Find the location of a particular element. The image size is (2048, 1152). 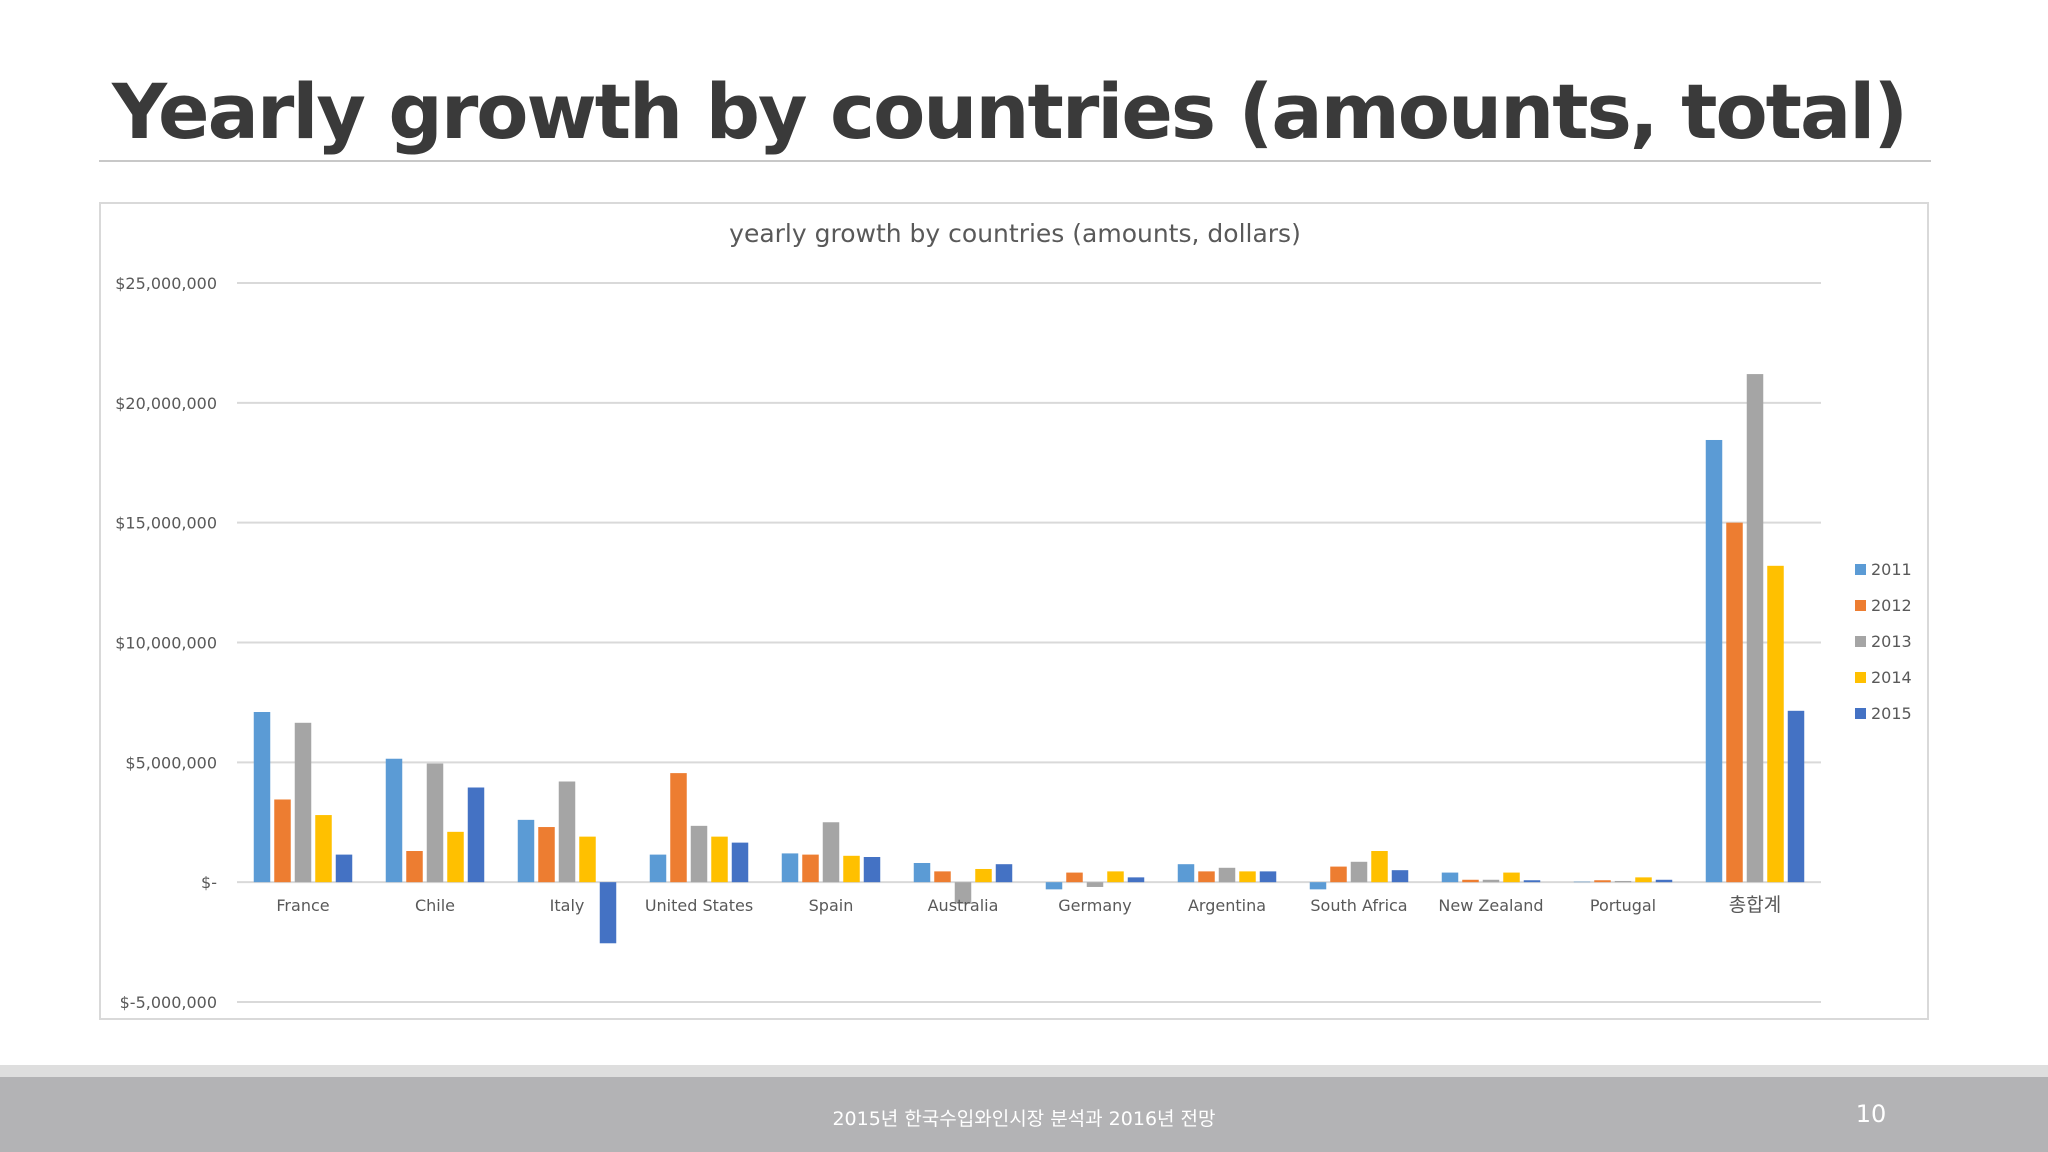

y-tick-label: $15,000,000 is located at coordinates (166, 523).